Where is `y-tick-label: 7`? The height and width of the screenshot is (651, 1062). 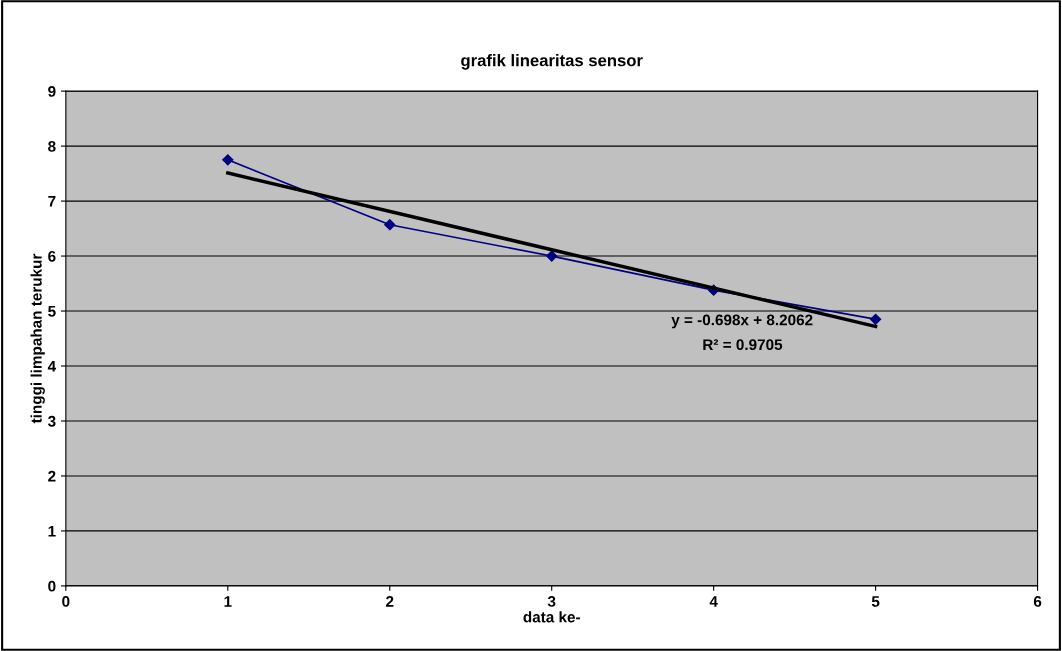 y-tick-label: 7 is located at coordinates (52, 201).